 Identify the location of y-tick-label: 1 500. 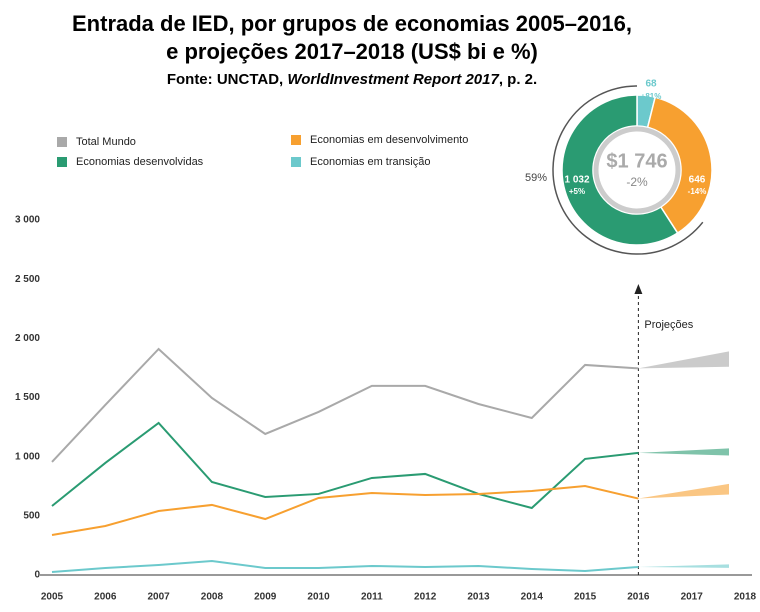
(27, 397).